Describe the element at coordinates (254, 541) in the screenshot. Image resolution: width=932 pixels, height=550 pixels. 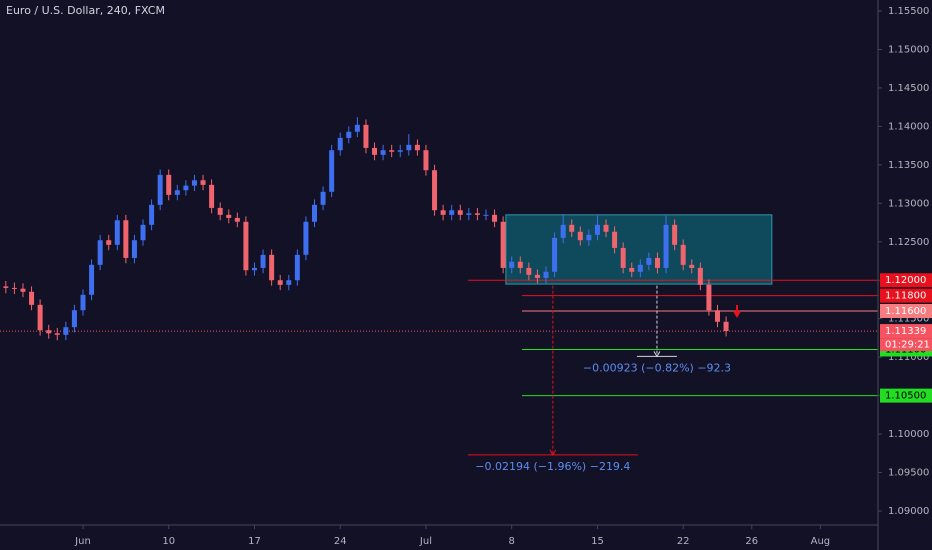
I see `x-tick-label: 17` at that location.